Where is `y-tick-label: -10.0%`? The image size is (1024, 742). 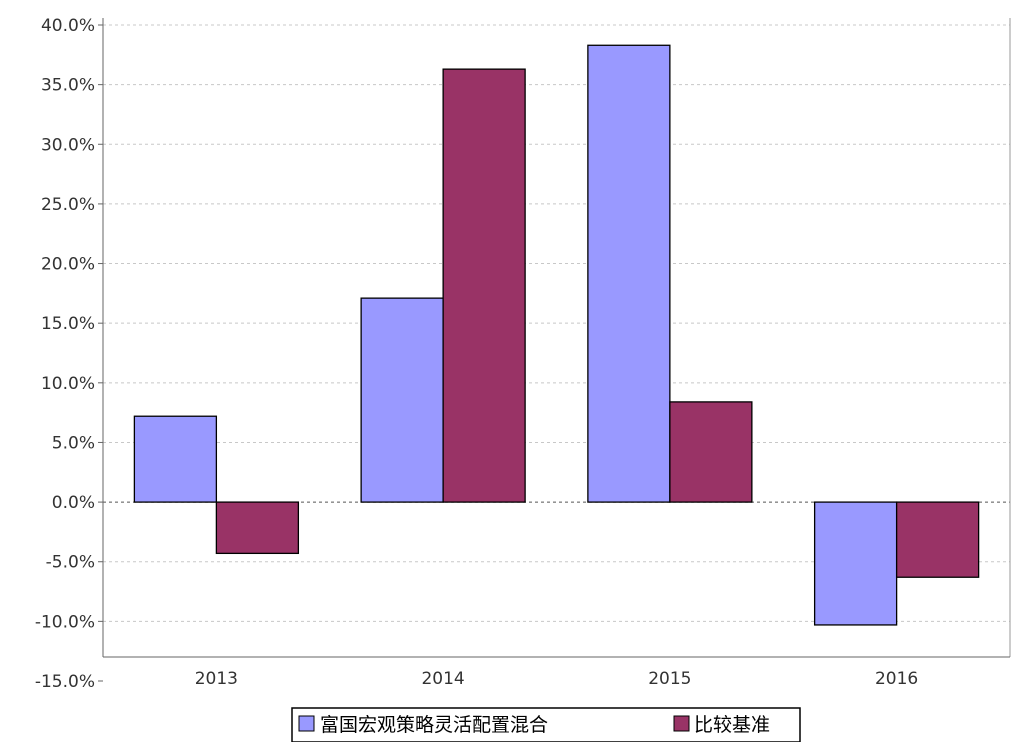
y-tick-label: -10.0% is located at coordinates (65, 622).